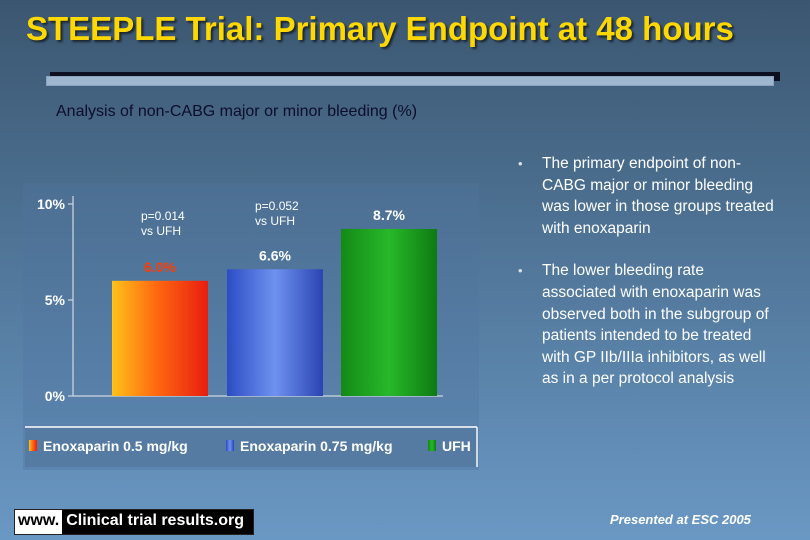  Describe the element at coordinates (456, 446) in the screenshot. I see `legend-label: UFH` at that location.